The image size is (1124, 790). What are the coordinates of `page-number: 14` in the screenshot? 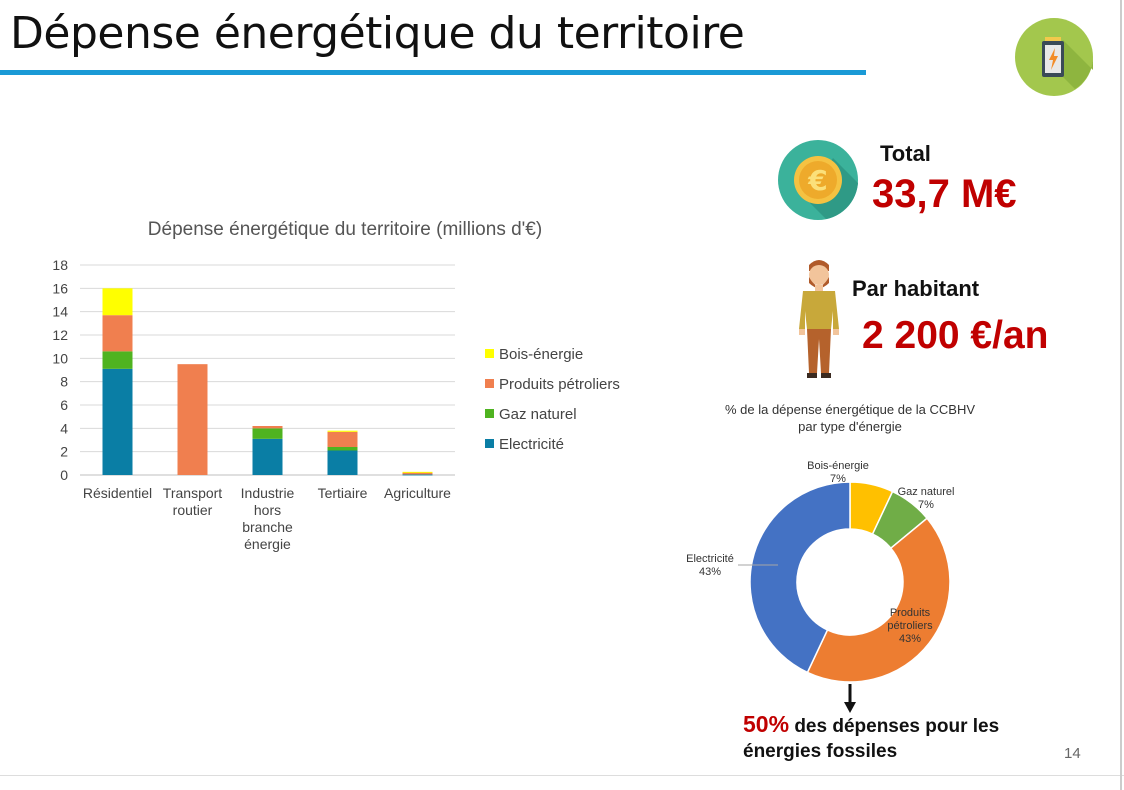 It's located at (1072, 753).